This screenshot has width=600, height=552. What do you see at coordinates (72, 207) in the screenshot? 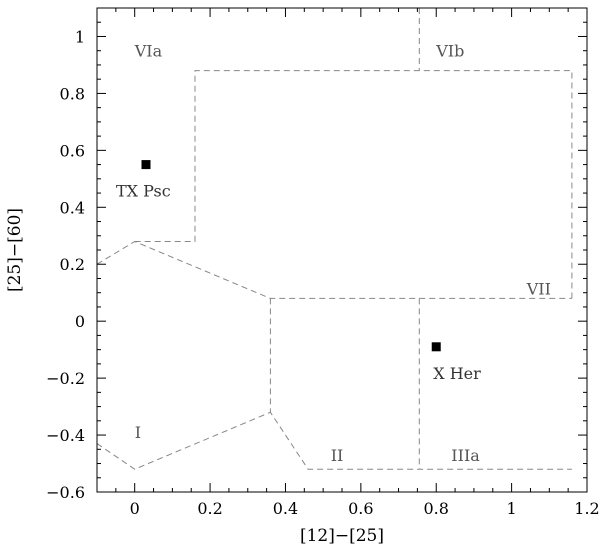
I see `y-tick-label: 0.4` at bounding box center [72, 207].